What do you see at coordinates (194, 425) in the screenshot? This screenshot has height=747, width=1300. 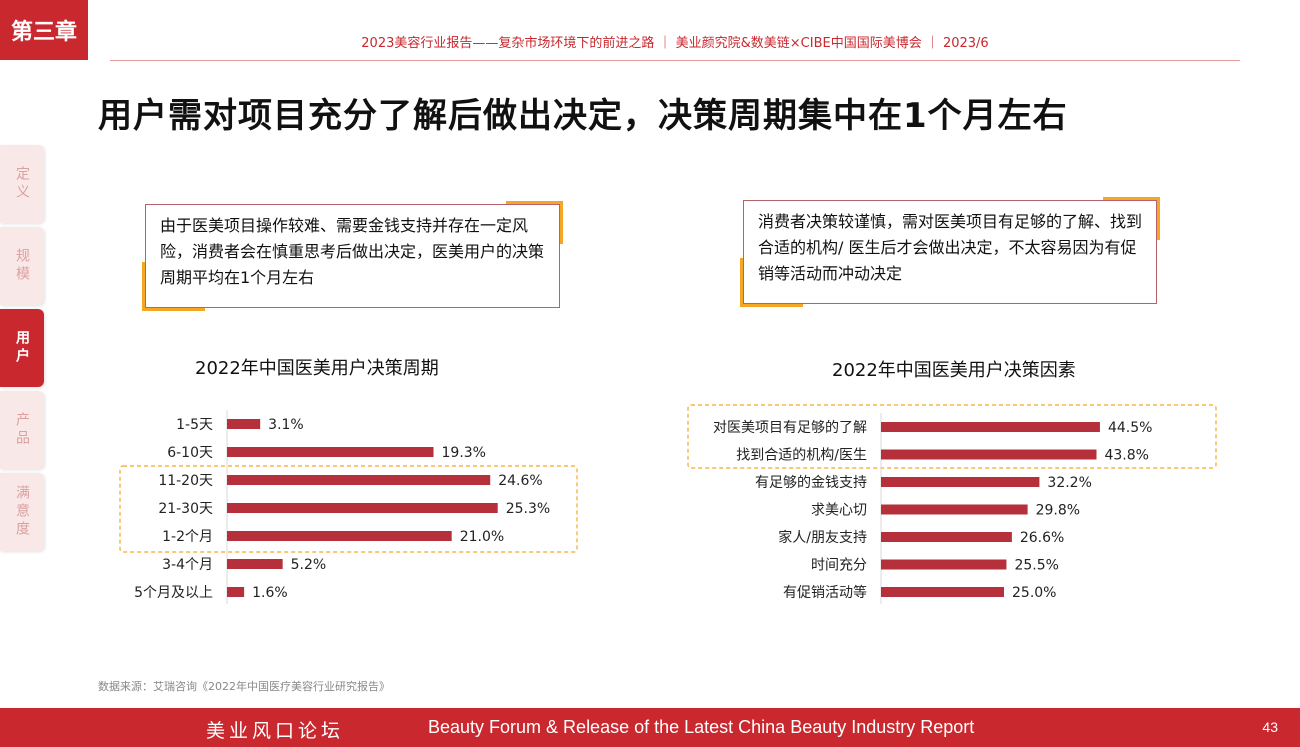 I see `category-label: 1-5天` at bounding box center [194, 425].